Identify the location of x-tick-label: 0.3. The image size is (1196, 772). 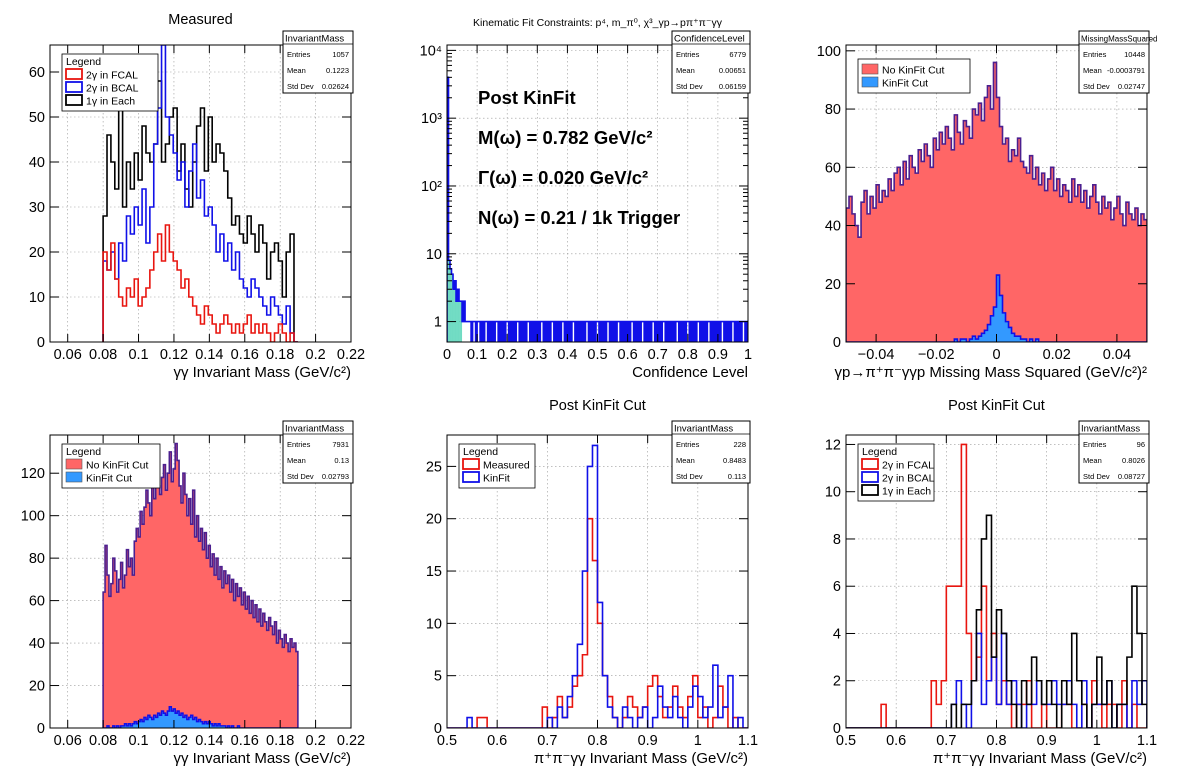
(537, 355).